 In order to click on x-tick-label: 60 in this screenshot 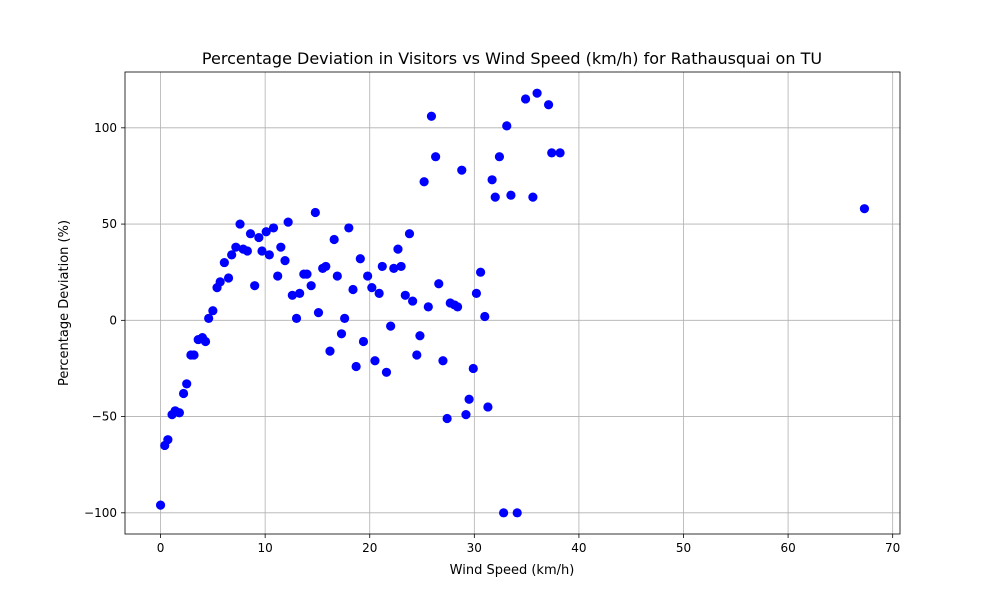, I will do `click(787, 548)`.